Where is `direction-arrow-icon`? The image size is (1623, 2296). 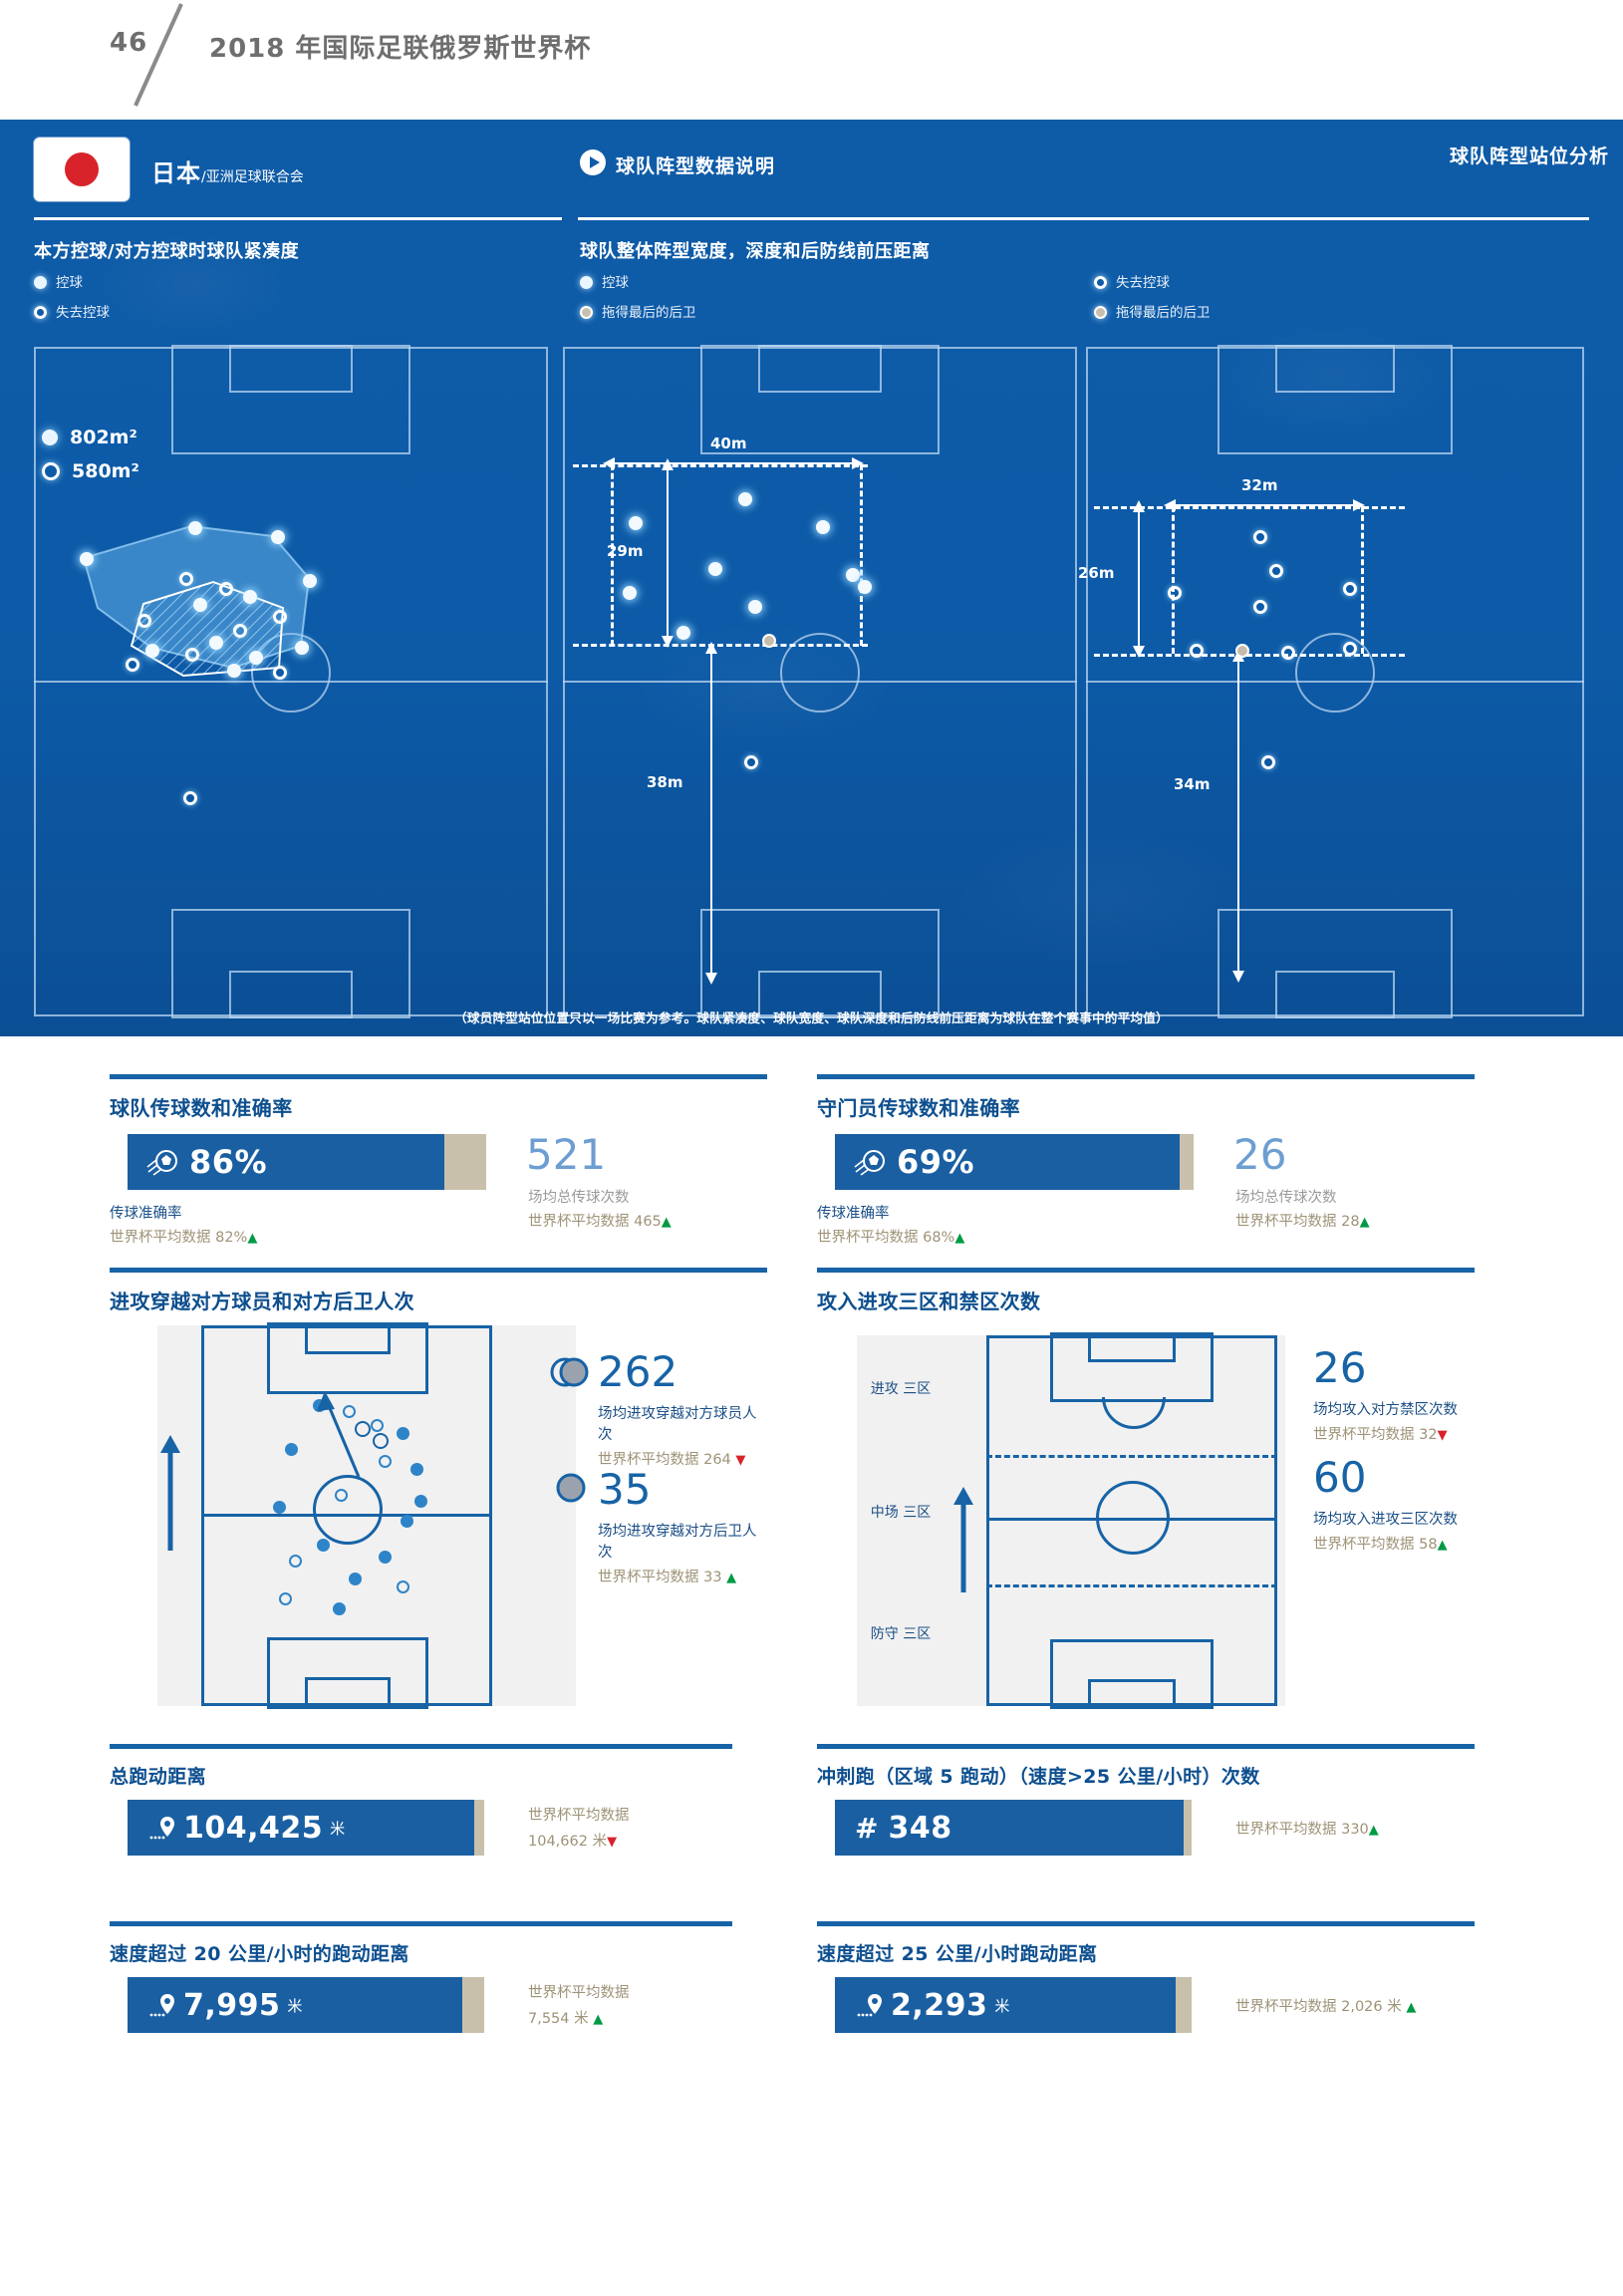 direction-arrow-icon is located at coordinates (963, 1539).